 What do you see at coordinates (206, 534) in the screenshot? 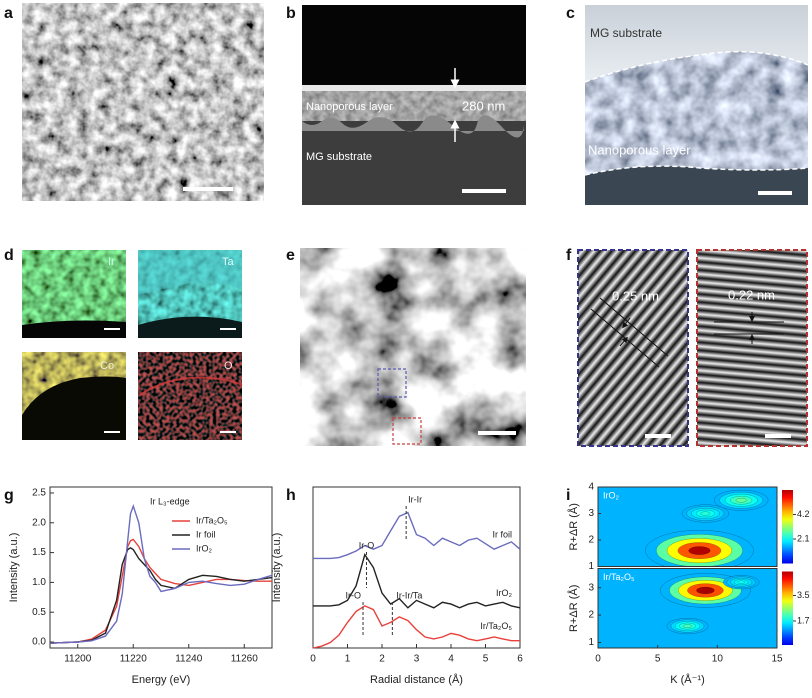
I see `legend-label: Ir foil` at bounding box center [206, 534].